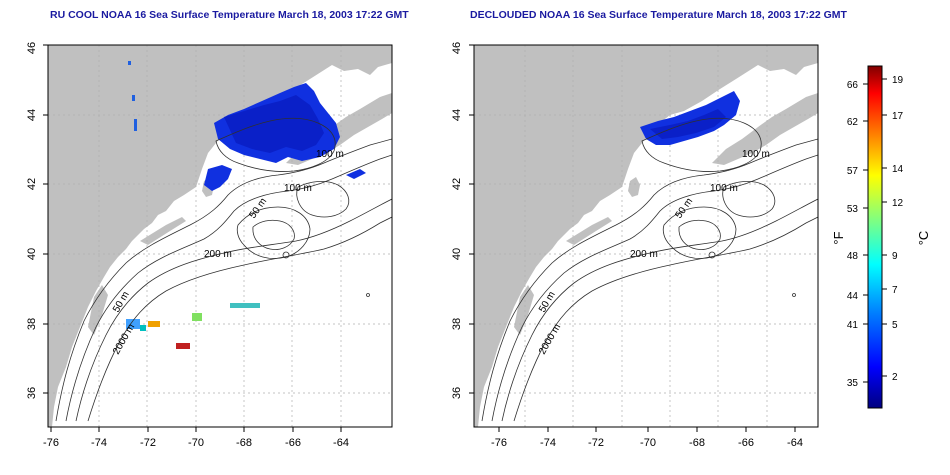 The height and width of the screenshot is (475, 950). What do you see at coordinates (32, 393) in the screenshot?
I see `left-y-tick-label: 36` at bounding box center [32, 393].